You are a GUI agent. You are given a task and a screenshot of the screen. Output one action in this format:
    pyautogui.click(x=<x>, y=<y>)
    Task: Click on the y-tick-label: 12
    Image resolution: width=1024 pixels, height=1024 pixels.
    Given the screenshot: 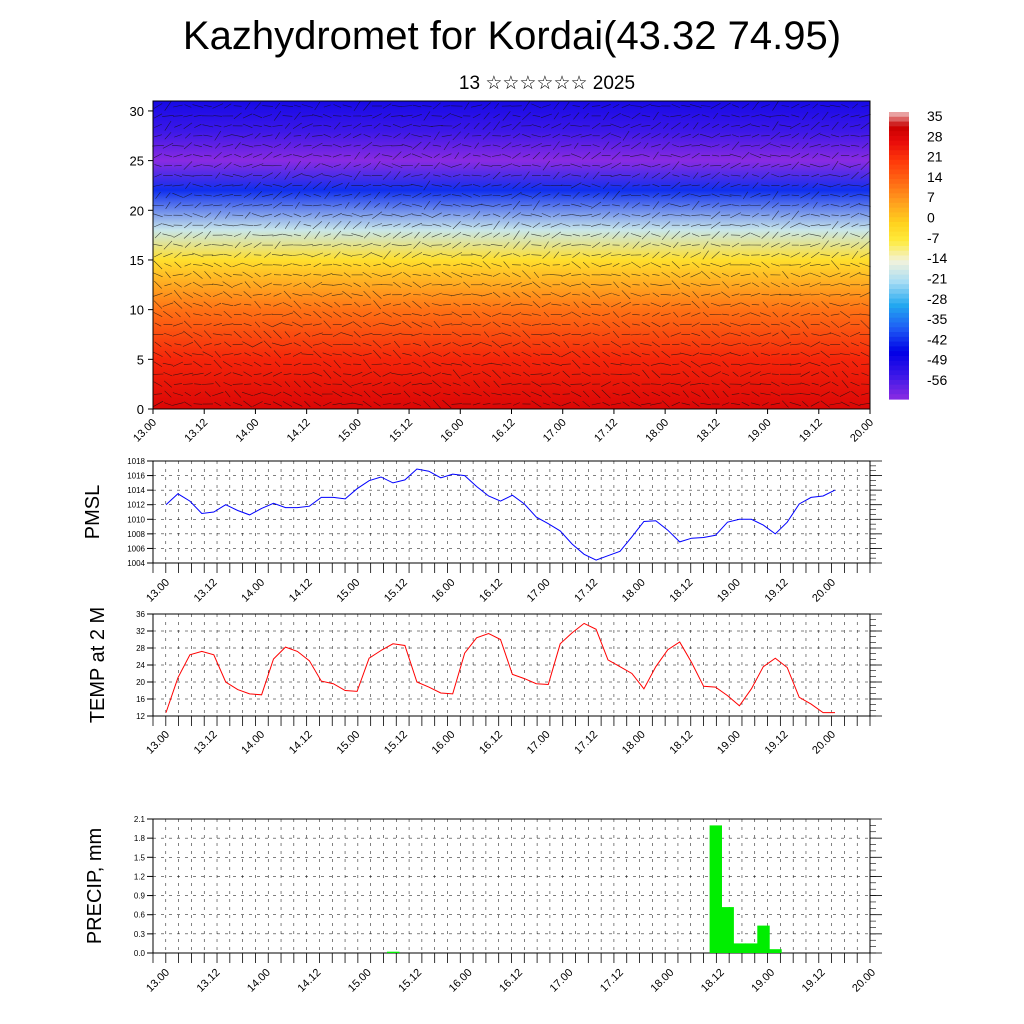 What is the action you would take?
    pyautogui.click(x=140, y=716)
    